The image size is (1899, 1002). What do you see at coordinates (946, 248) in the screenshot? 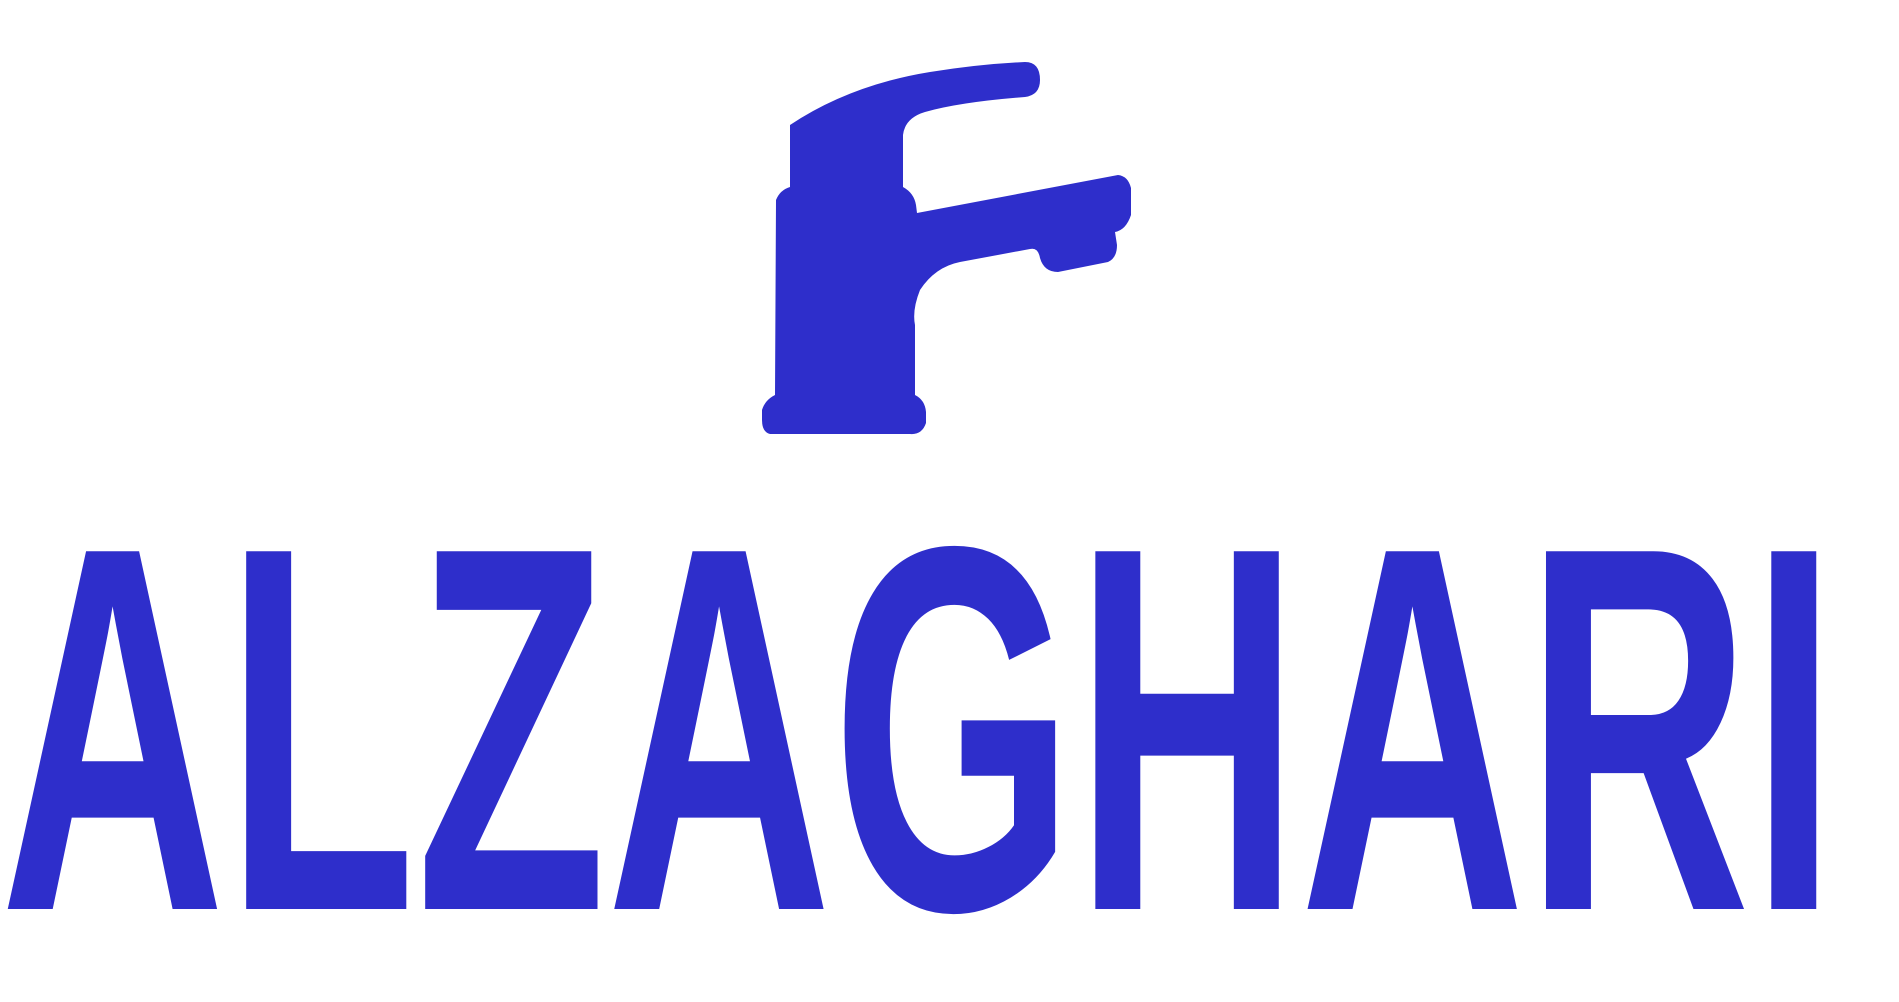
I see `faucet-icon` at bounding box center [946, 248].